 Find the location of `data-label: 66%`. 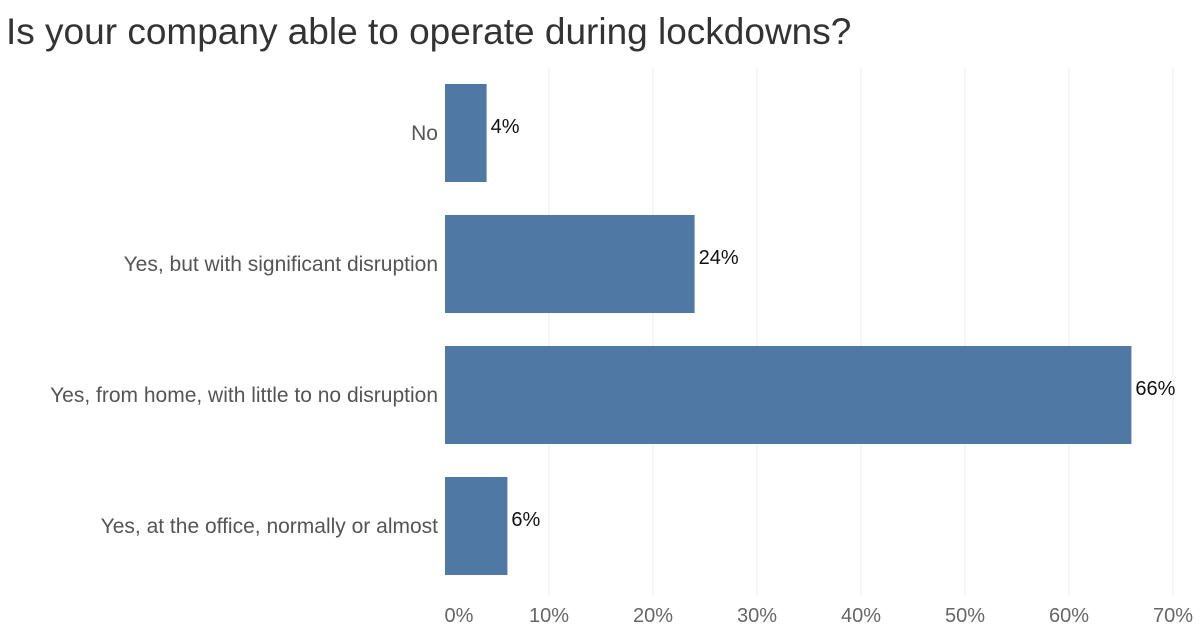

data-label: 66% is located at coordinates (1155, 389).